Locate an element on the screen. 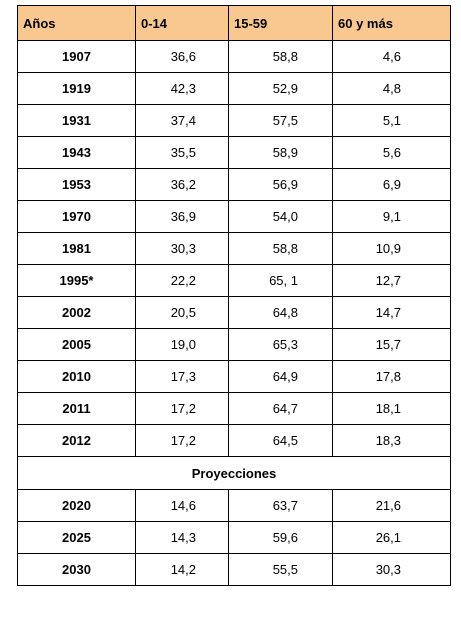 Image resolution: width=461 pixels, height=619 pixels. cell-year: 1970 is located at coordinates (76, 216).